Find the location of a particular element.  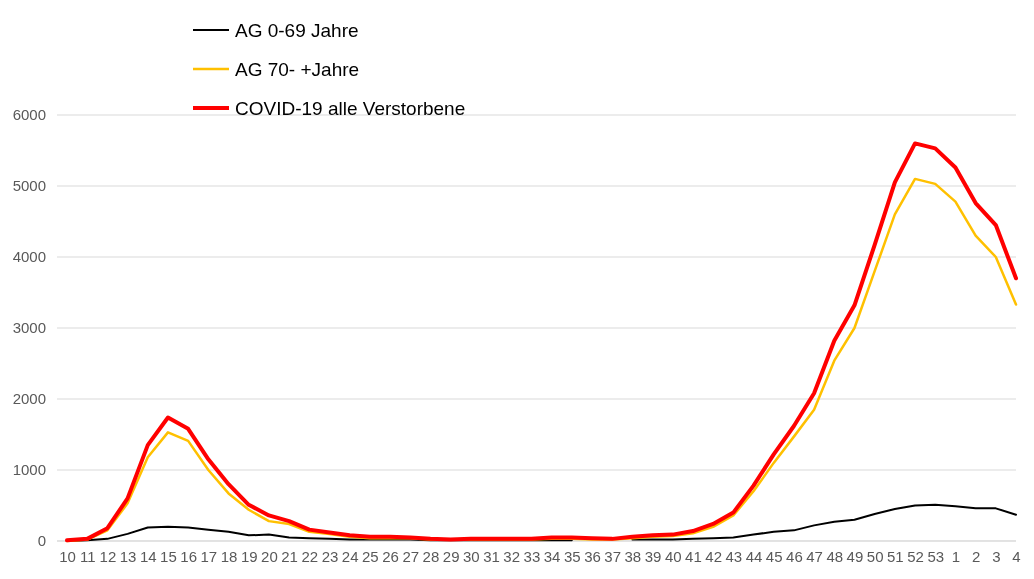

x-tick-label: 22 is located at coordinates (310, 556).